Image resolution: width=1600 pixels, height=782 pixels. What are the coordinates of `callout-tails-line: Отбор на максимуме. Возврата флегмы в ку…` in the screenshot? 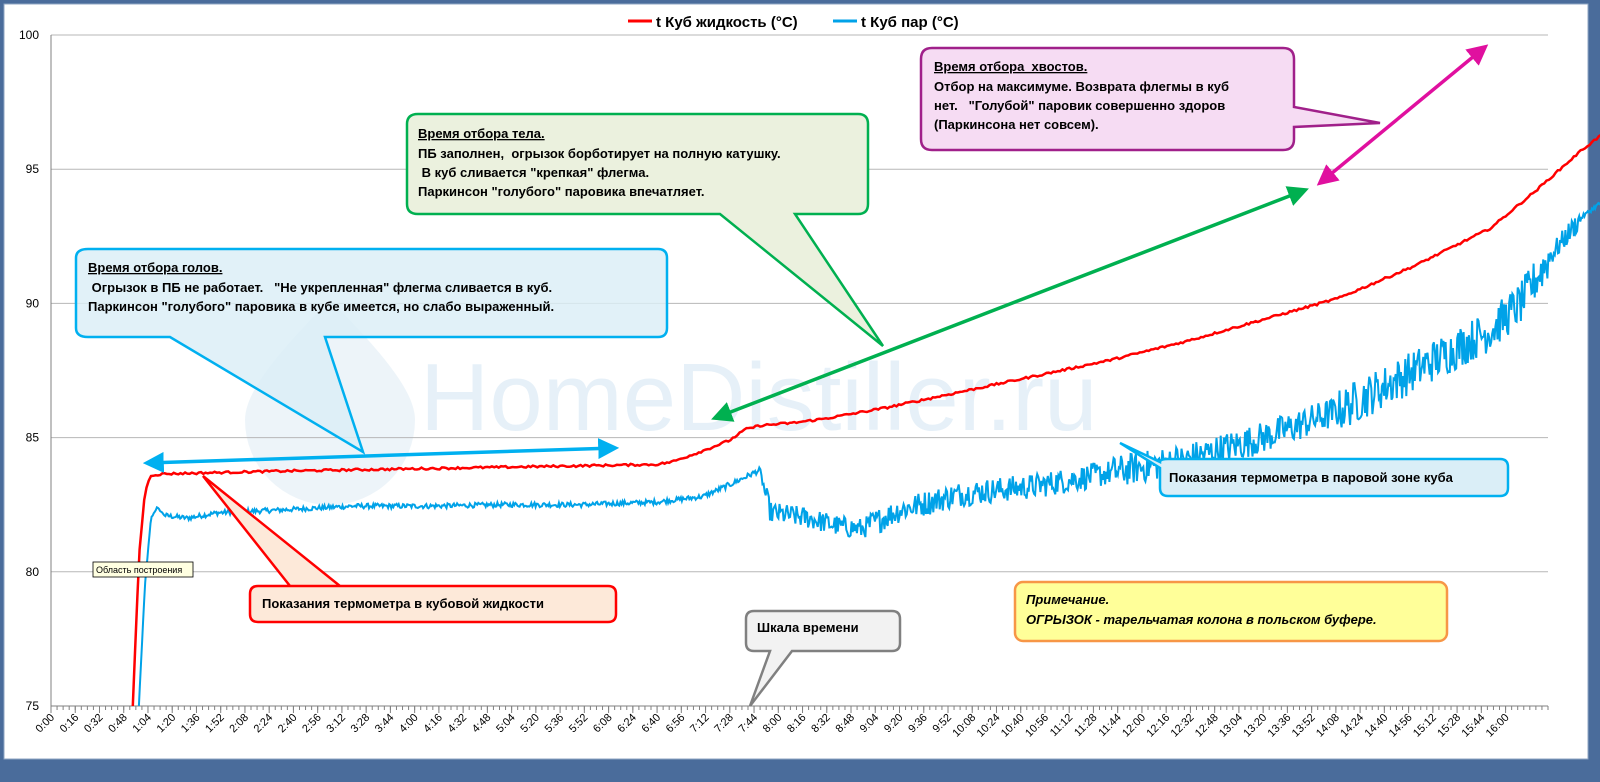 It's located at (1081, 86).